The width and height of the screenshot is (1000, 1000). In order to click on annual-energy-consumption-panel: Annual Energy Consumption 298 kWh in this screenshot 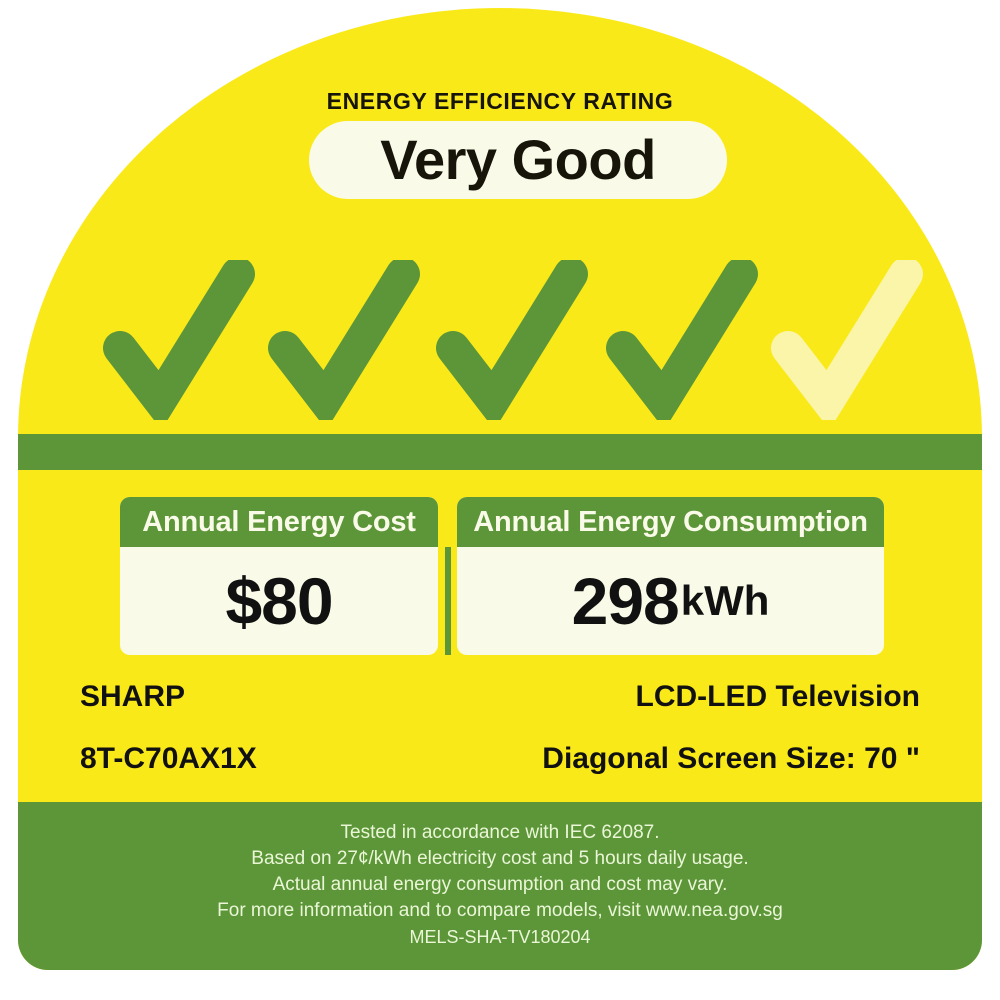, I will do `click(670, 576)`.